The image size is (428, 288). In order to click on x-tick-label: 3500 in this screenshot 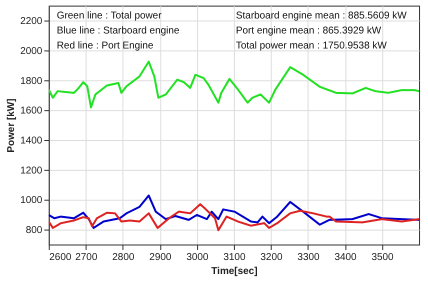, I will do `click(382, 257)`.